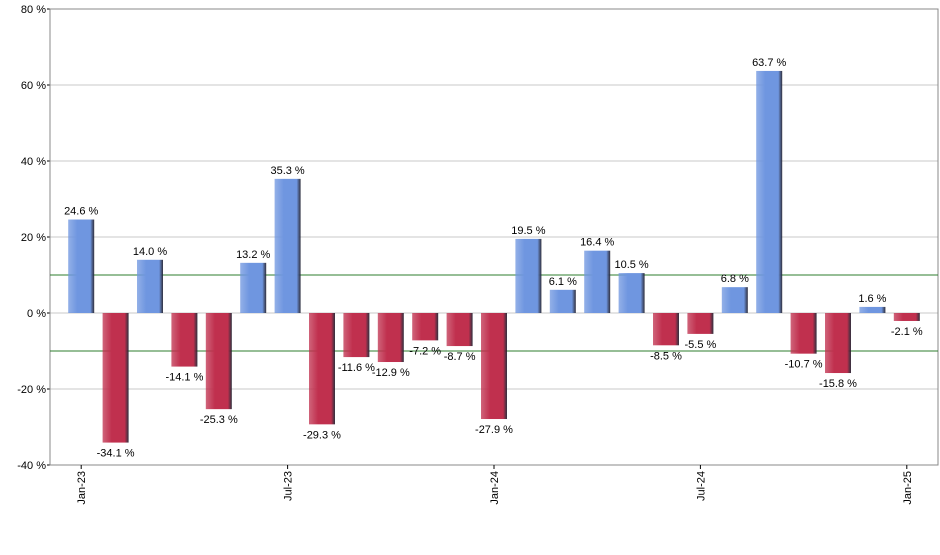 The height and width of the screenshot is (555, 940). What do you see at coordinates (33, 86) in the screenshot?
I see `y-tick-label: 60 %` at bounding box center [33, 86].